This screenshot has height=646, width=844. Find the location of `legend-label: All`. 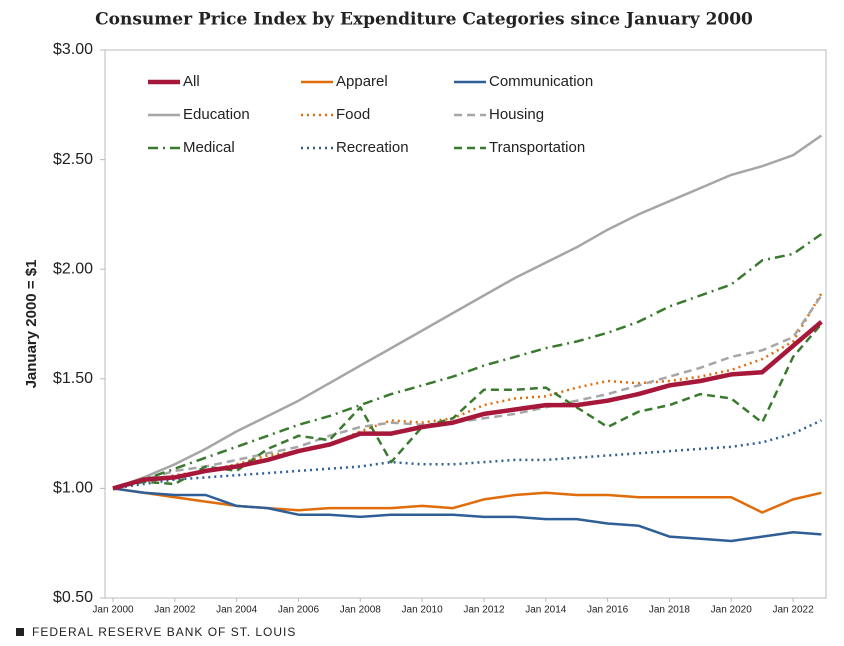

legend-label: All is located at coordinates (191, 81).